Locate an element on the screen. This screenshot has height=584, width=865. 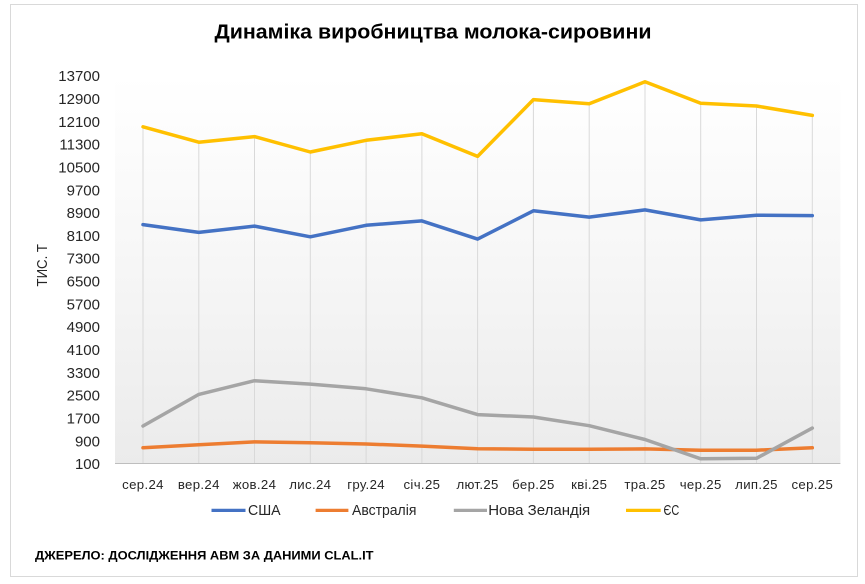
svg-text: вер.24 is located at coordinates (199, 484).